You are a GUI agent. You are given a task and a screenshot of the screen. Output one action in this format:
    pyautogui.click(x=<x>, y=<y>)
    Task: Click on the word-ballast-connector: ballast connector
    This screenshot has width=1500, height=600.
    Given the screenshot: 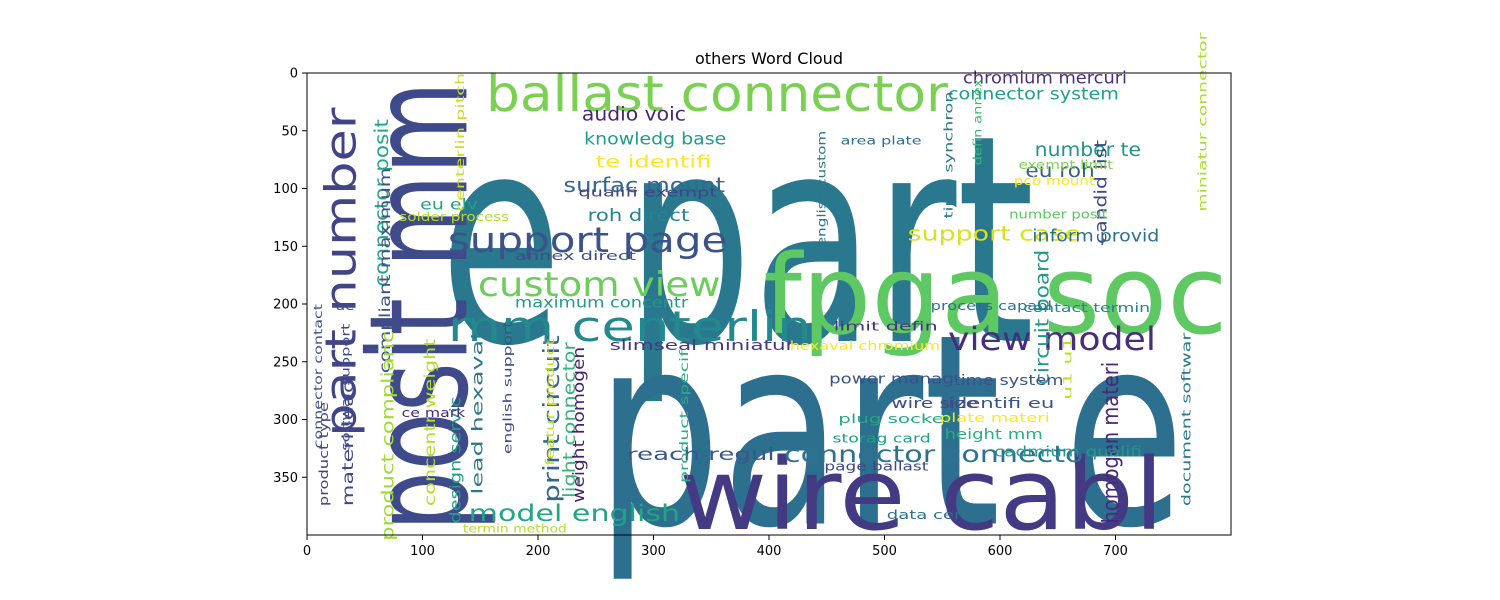 What is the action you would take?
    pyautogui.click(x=717, y=94)
    